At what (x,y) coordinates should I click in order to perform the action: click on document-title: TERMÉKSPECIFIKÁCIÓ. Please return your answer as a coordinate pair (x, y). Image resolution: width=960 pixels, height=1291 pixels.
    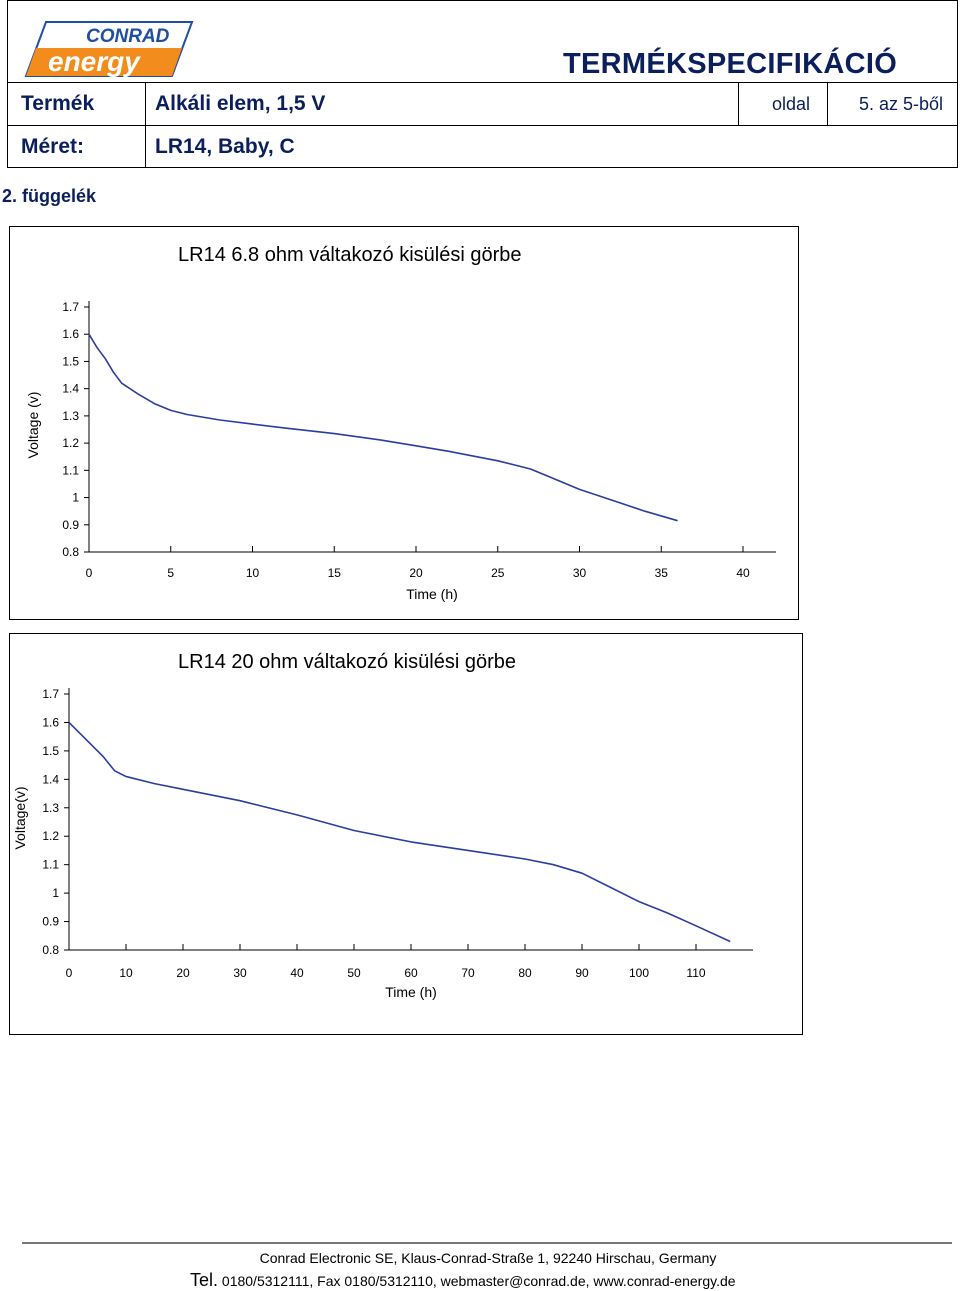
    Looking at the image, I should click on (730, 64).